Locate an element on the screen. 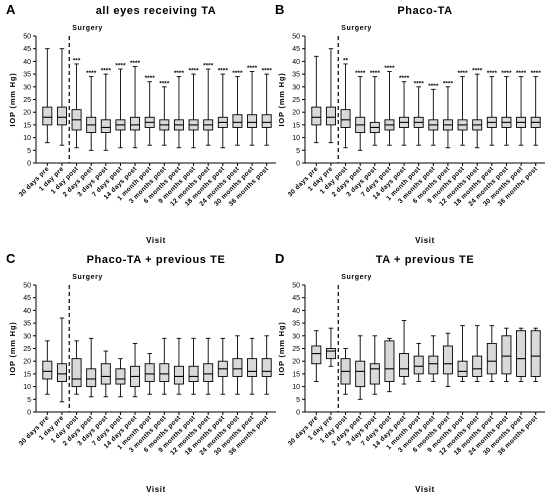  chart-title: Phaco-TA is located at coordinates (424, 11).